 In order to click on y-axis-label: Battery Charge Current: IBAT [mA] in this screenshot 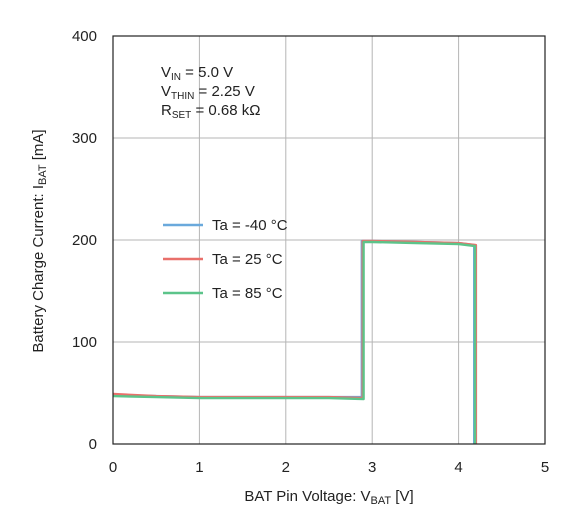, I will do `click(39, 240)`.